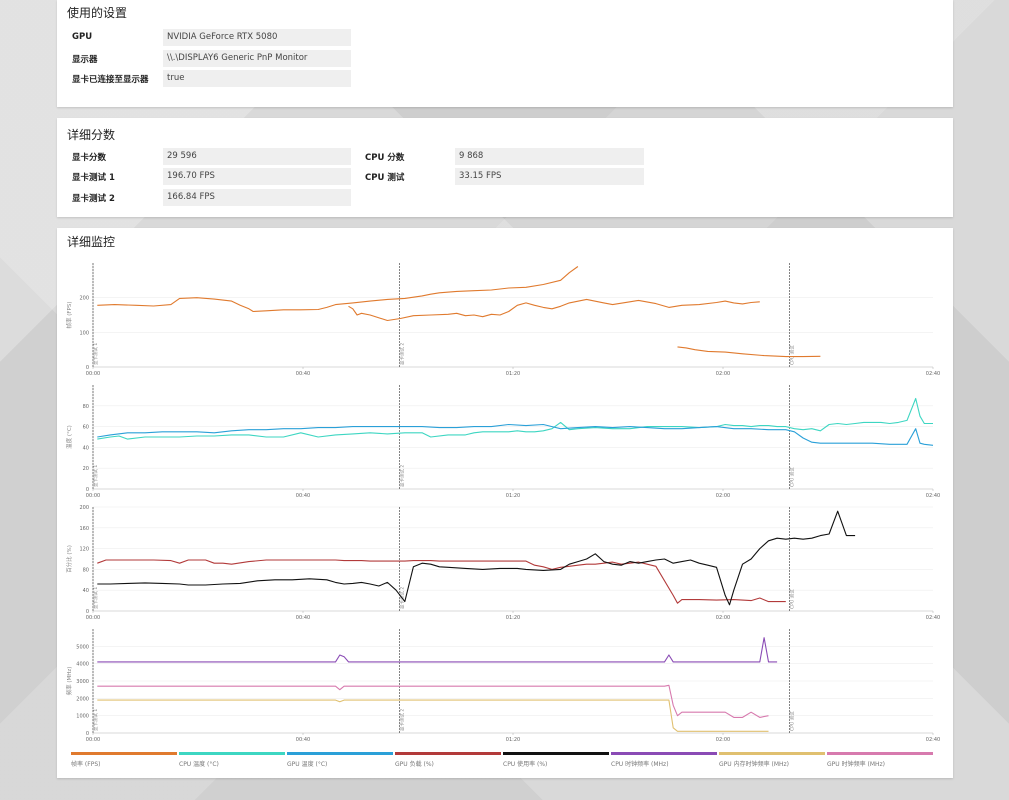  I want to click on score-label: 显卡测试 2, so click(93, 199).